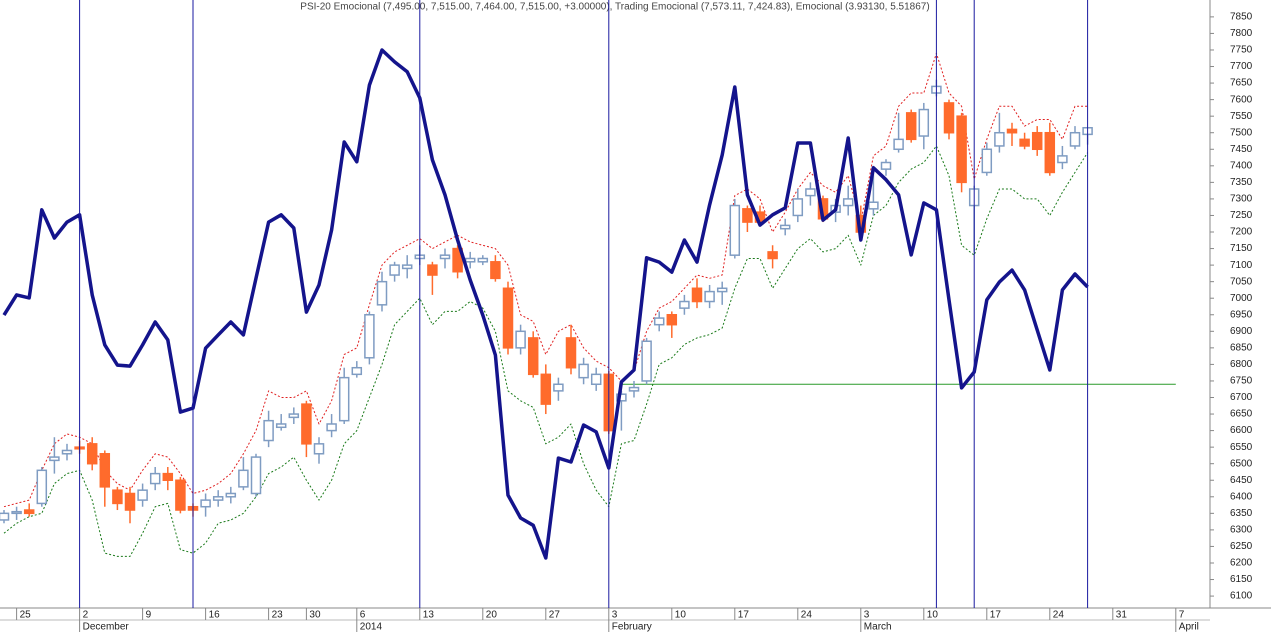  I want to click on x-tick-label: 13, so click(429, 615).